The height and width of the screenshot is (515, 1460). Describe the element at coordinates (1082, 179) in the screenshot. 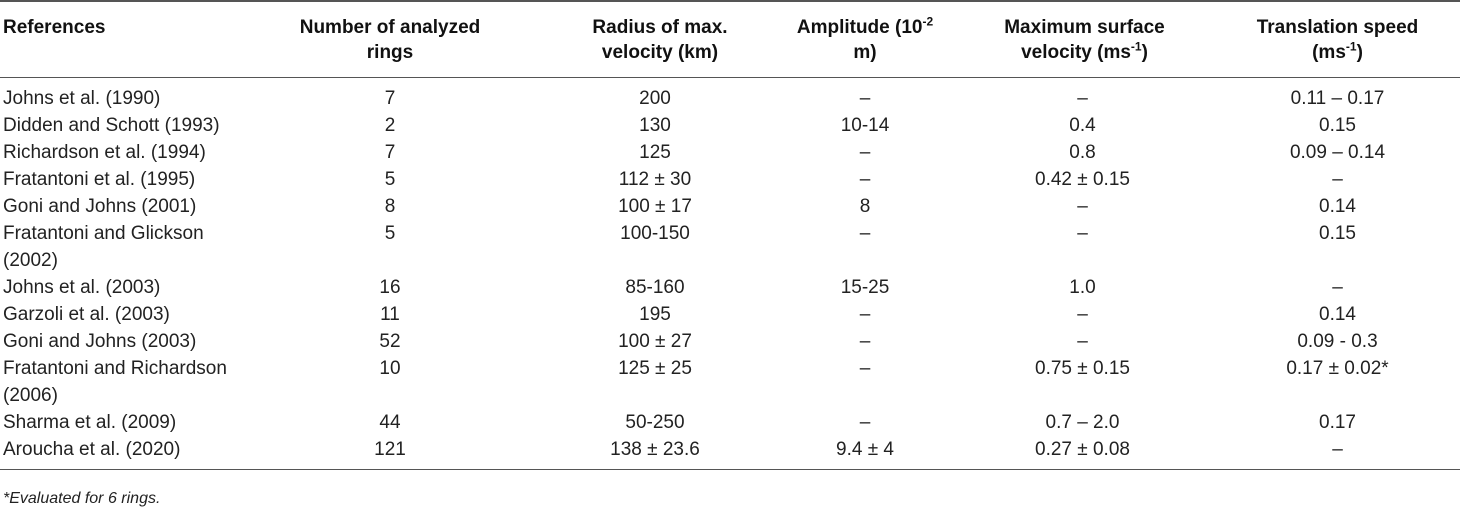

I see `cell-max-velocity: 0.42 ± 0.15` at that location.